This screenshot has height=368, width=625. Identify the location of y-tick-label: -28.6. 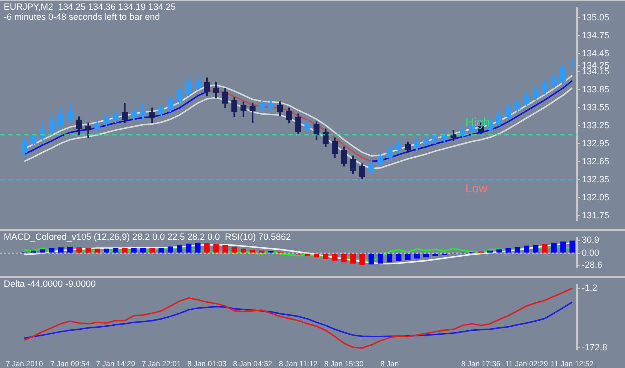
(592, 265).